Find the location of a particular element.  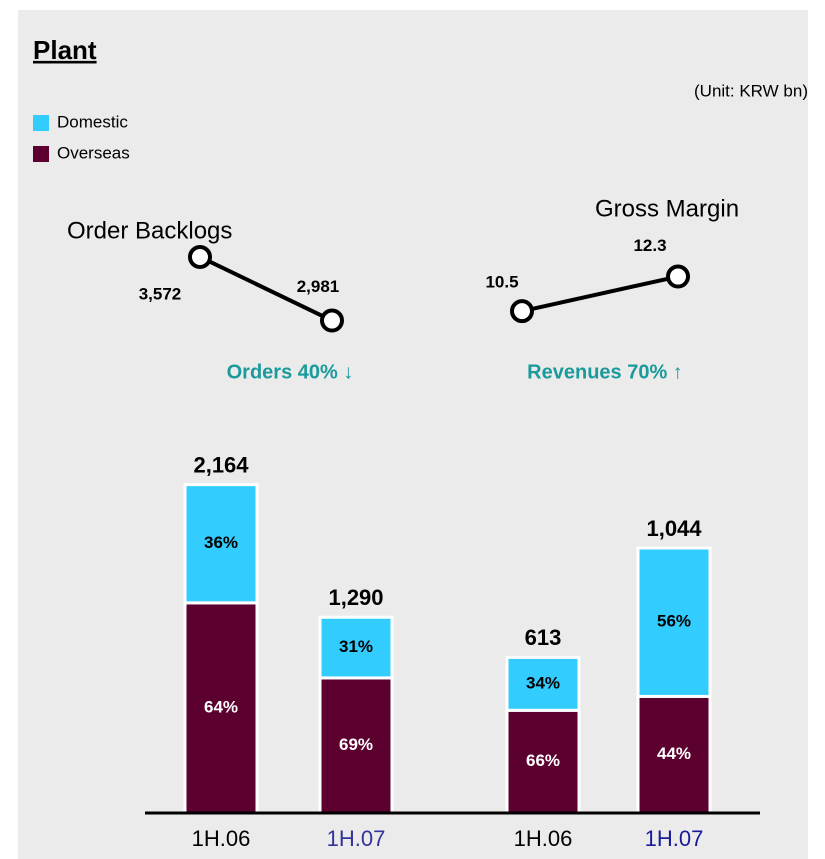

segment-label: 44% is located at coordinates (674, 753).